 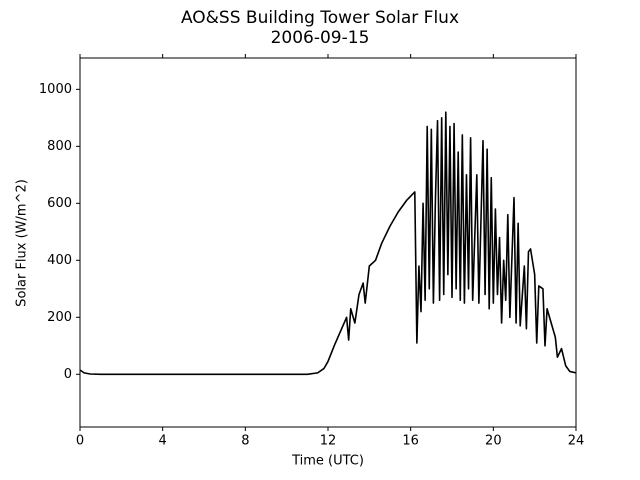 What do you see at coordinates (493, 441) in the screenshot?
I see `x-tick-label: 20` at bounding box center [493, 441].